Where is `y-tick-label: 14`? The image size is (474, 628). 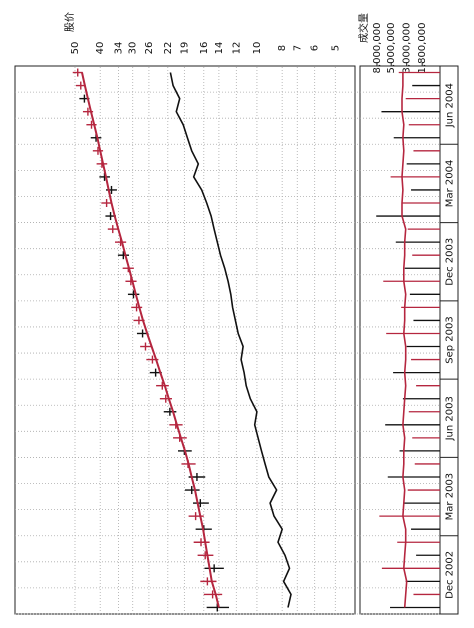 y-tick-label: 14 is located at coordinates (219, 48).